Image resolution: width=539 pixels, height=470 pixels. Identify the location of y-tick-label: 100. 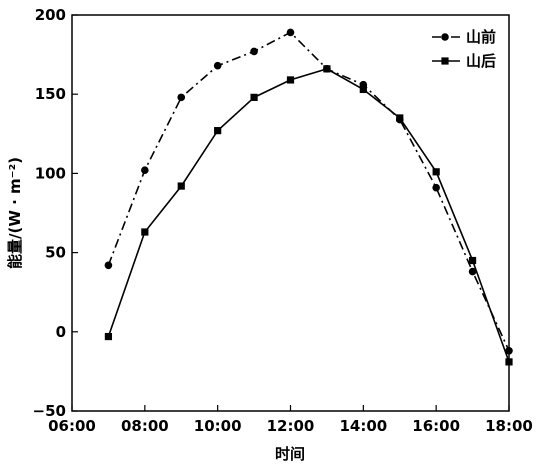
(50, 173).